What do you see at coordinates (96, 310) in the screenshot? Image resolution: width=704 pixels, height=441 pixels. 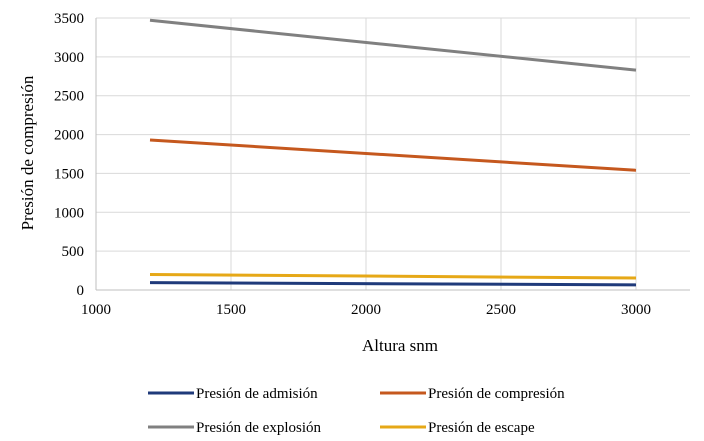 I see `x-tick-label: 1000` at bounding box center [96, 310].